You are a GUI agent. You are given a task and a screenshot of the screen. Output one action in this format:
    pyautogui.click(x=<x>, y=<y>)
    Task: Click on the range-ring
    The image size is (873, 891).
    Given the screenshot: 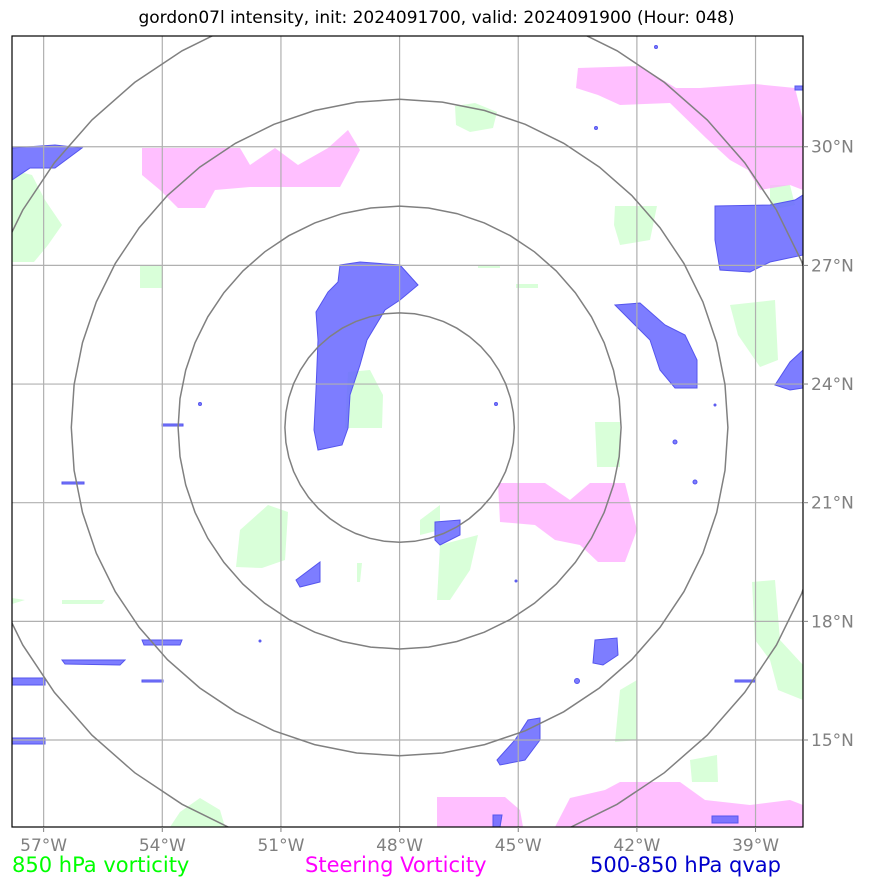 What is the action you would take?
    pyautogui.click(x=400, y=427)
    